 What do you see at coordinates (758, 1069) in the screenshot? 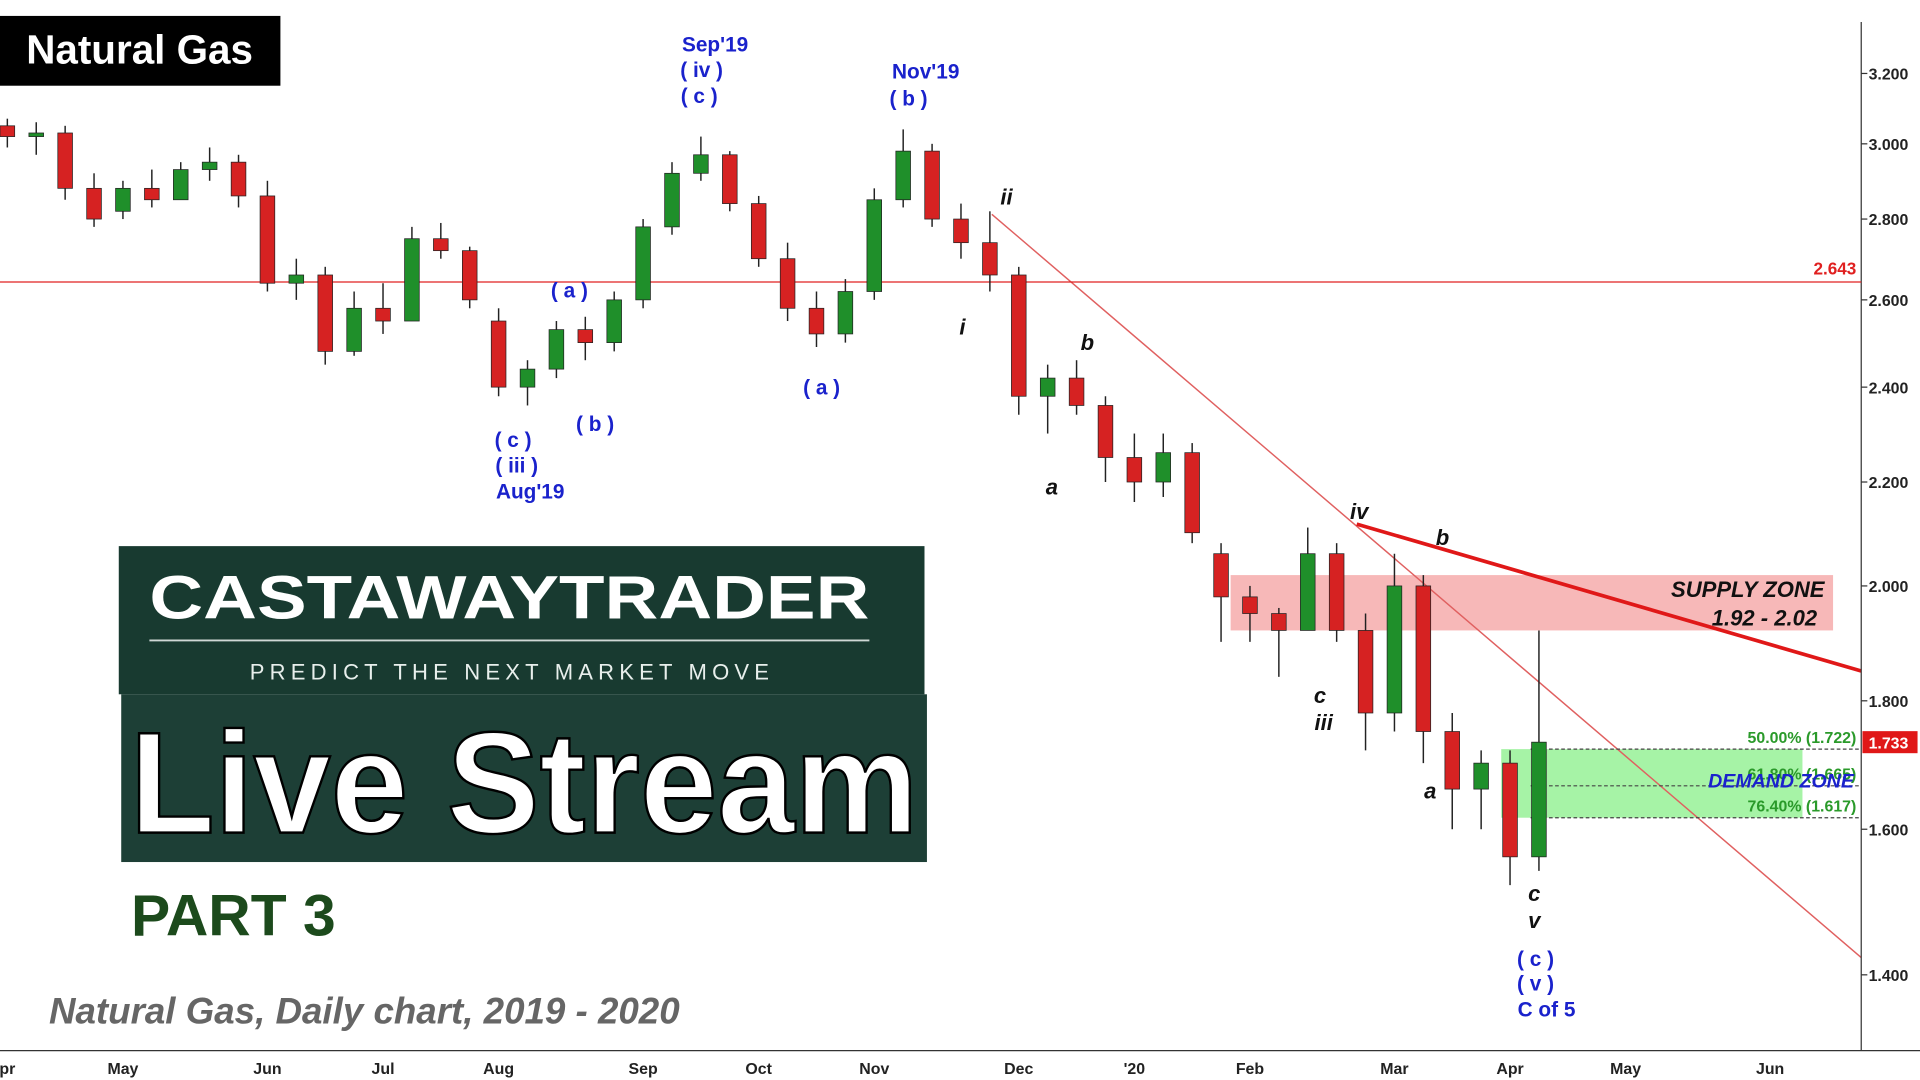
I see `x-tick-label: Oct` at bounding box center [758, 1069].